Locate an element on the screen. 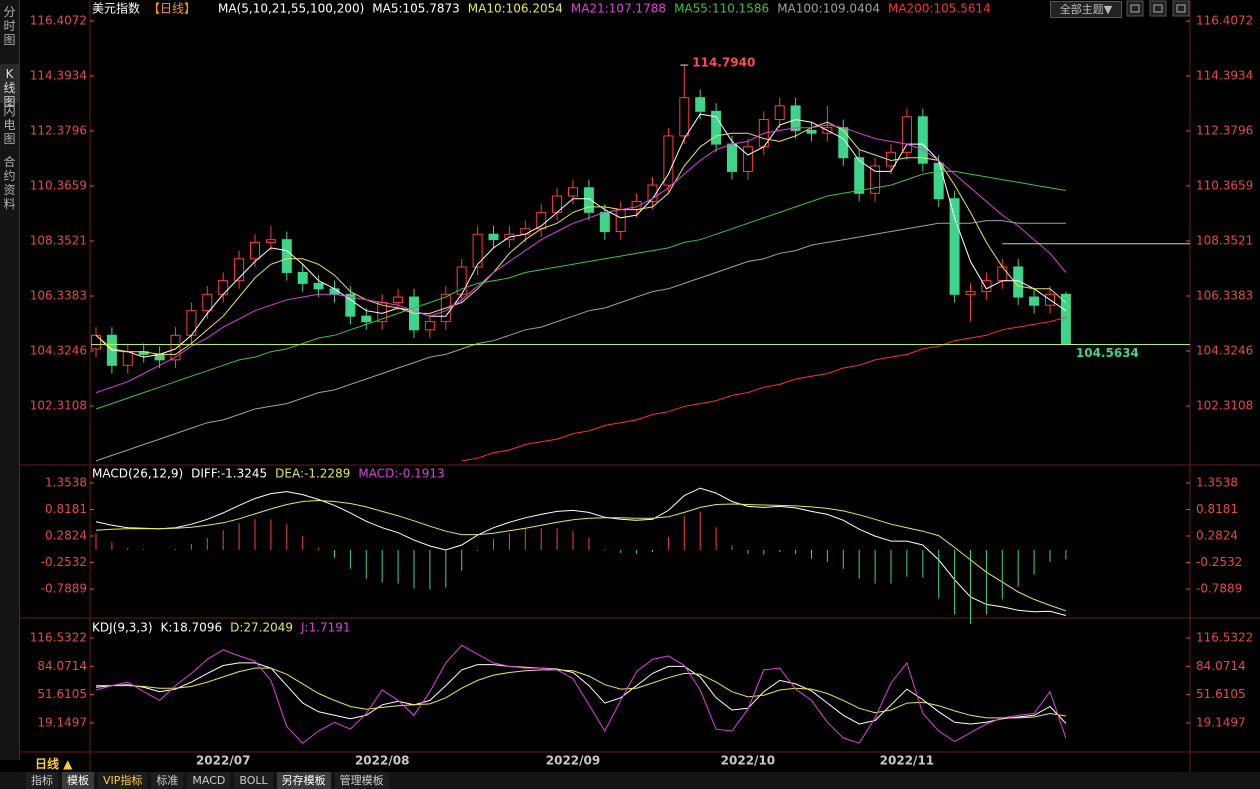 This screenshot has width=1260, height=789. legend-entry: MACD:-0.1913 is located at coordinates (401, 474).